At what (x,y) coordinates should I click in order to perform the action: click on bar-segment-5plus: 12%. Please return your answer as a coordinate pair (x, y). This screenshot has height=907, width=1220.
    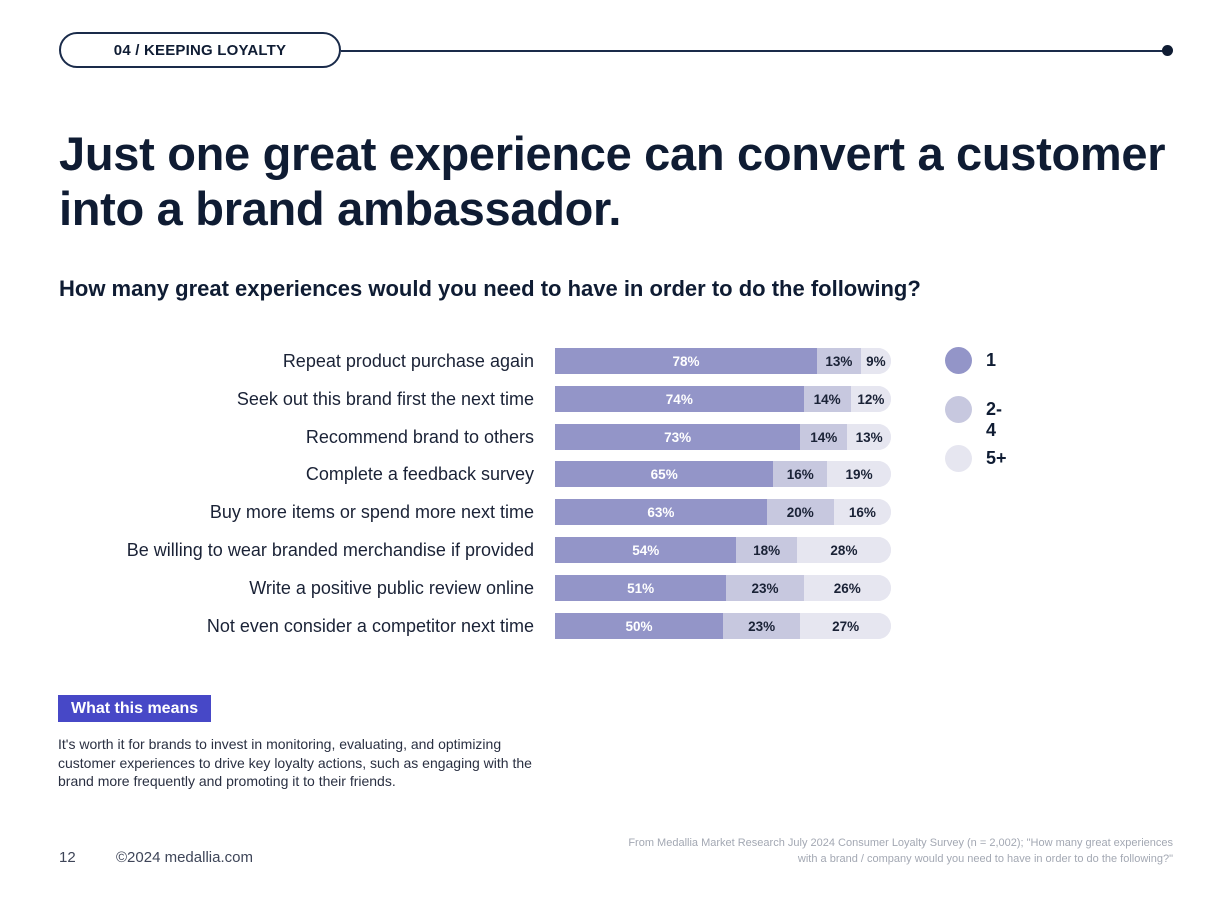
    Looking at the image, I should click on (870, 399).